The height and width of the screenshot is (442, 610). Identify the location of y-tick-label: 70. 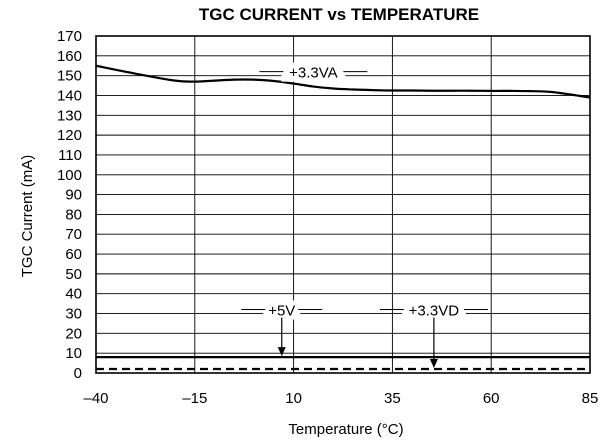
(73, 234).